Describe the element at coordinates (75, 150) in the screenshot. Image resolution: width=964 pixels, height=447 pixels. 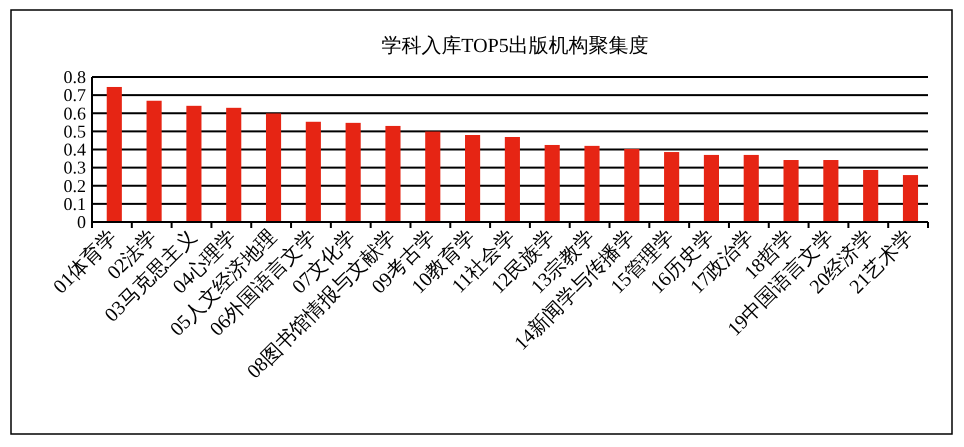
I see `y-tick-label: 0.4` at that location.